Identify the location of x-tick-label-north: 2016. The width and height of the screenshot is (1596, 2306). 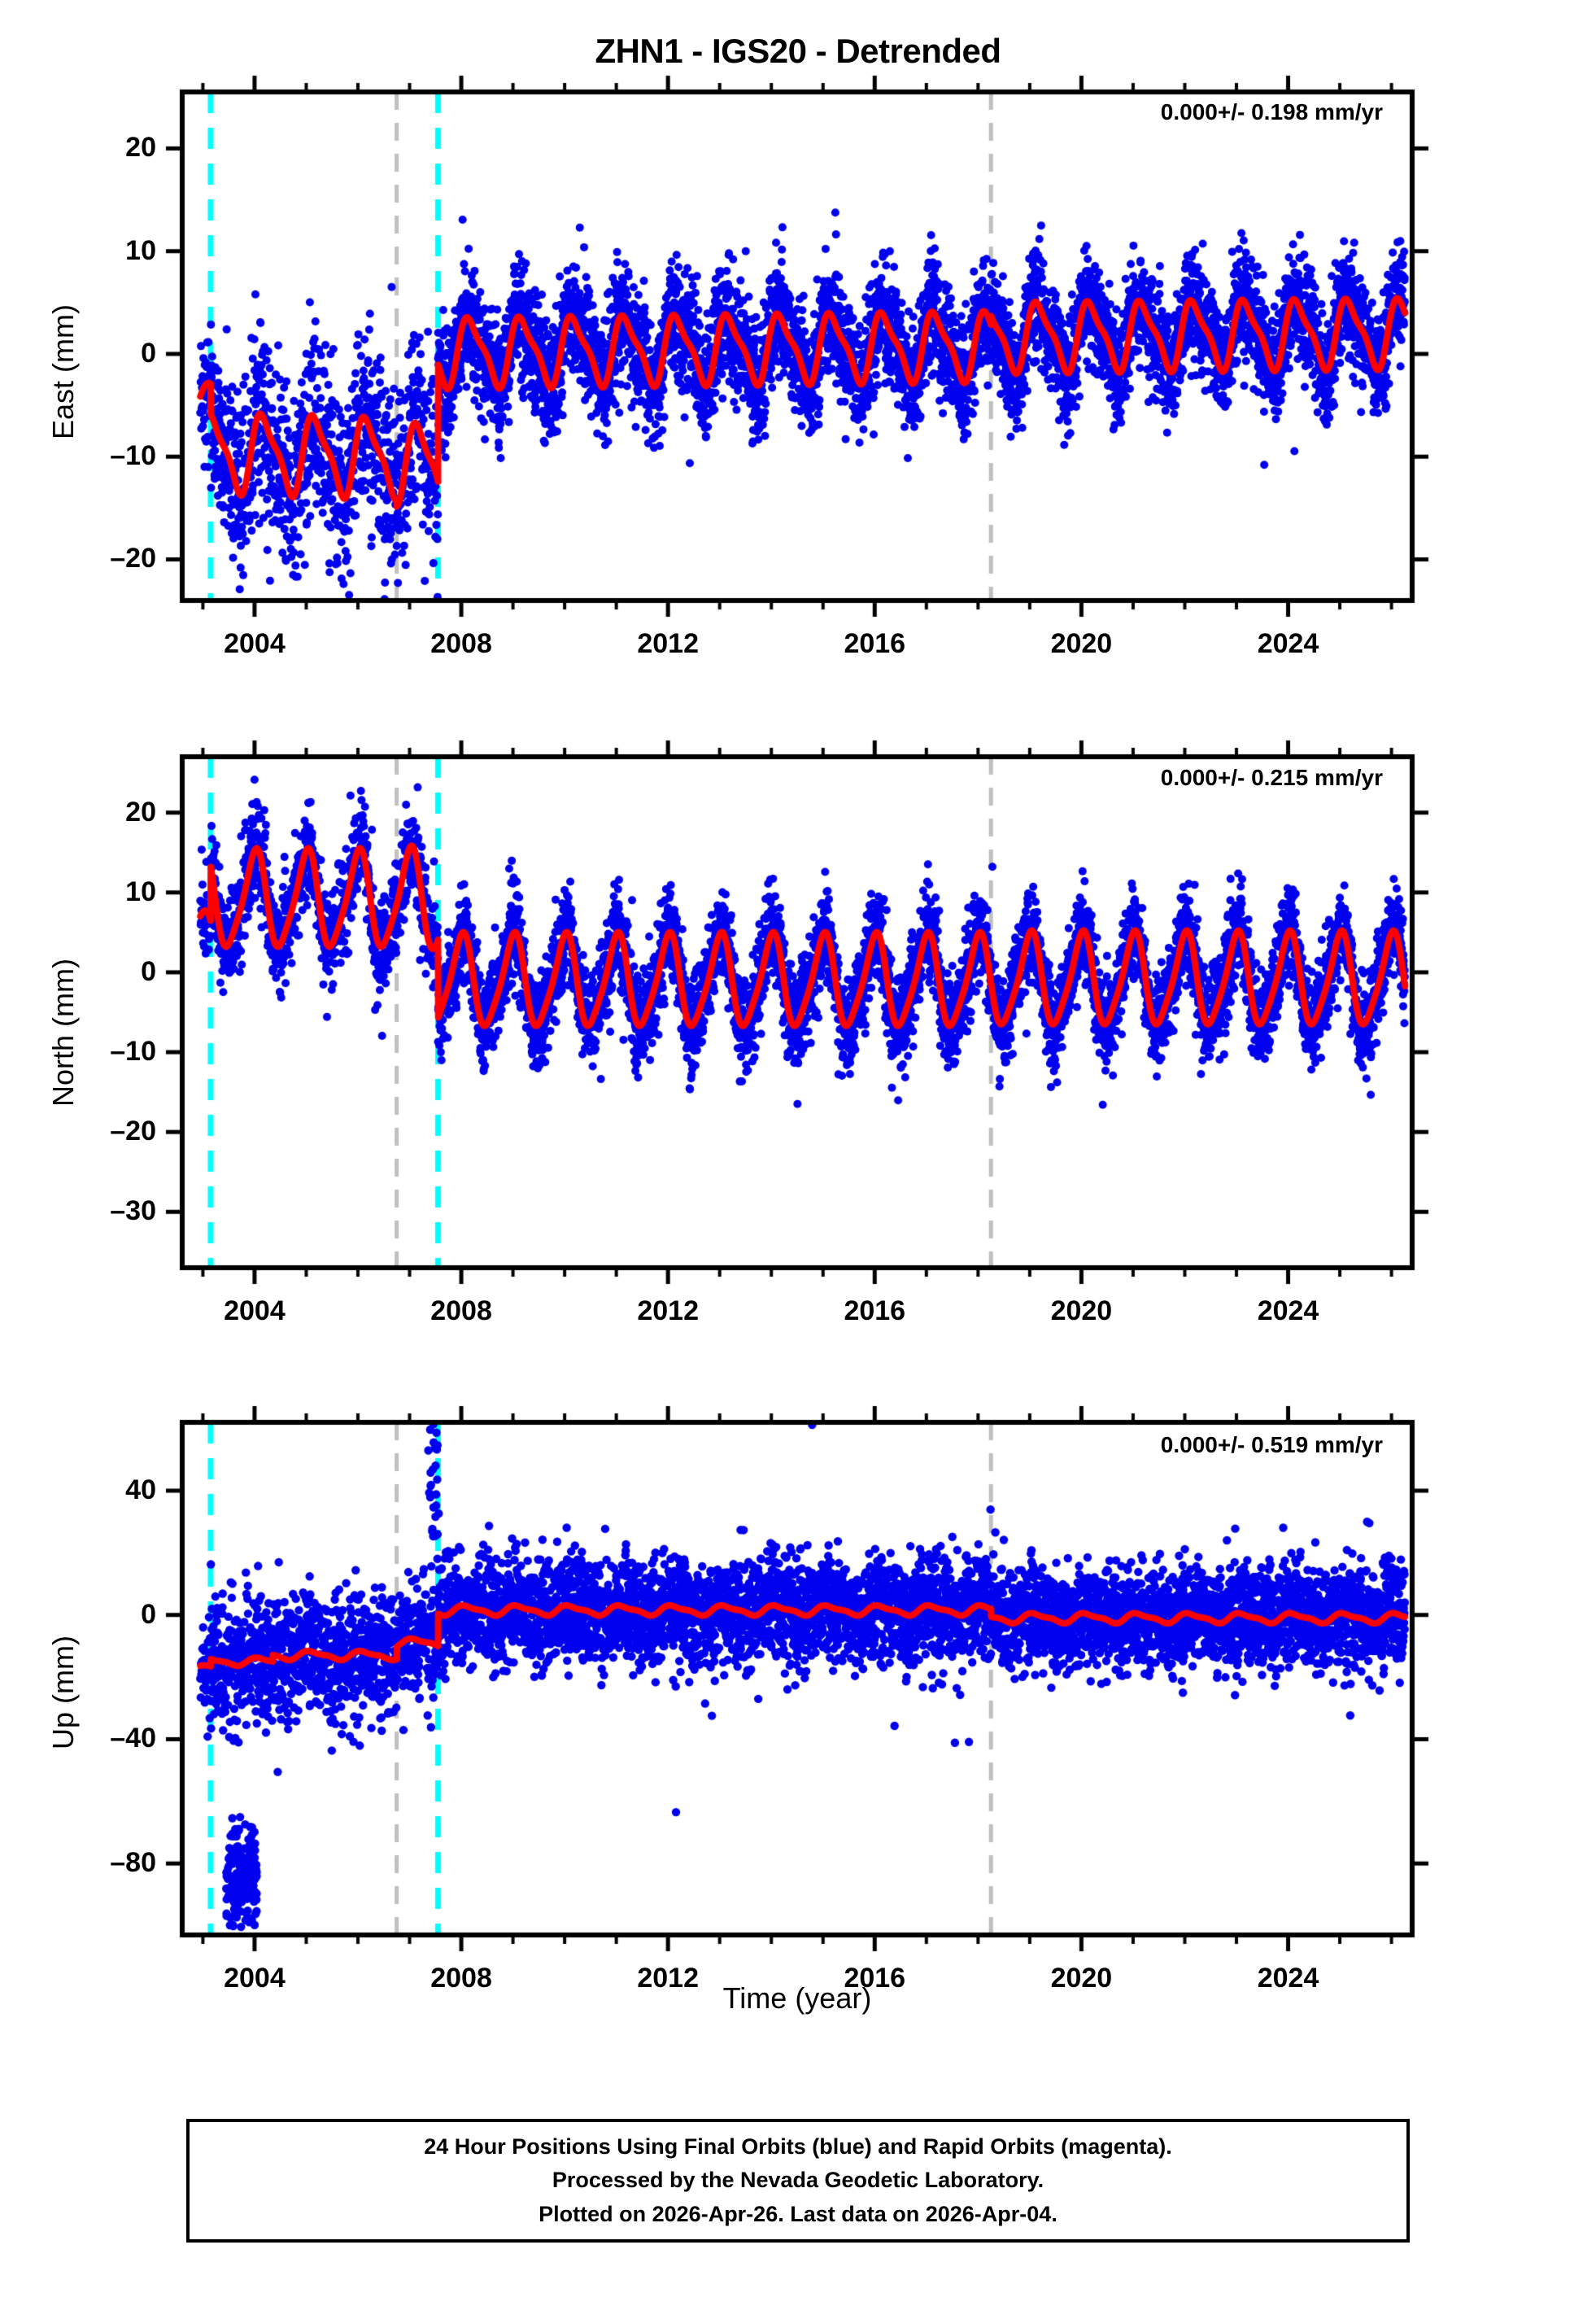
(875, 1310).